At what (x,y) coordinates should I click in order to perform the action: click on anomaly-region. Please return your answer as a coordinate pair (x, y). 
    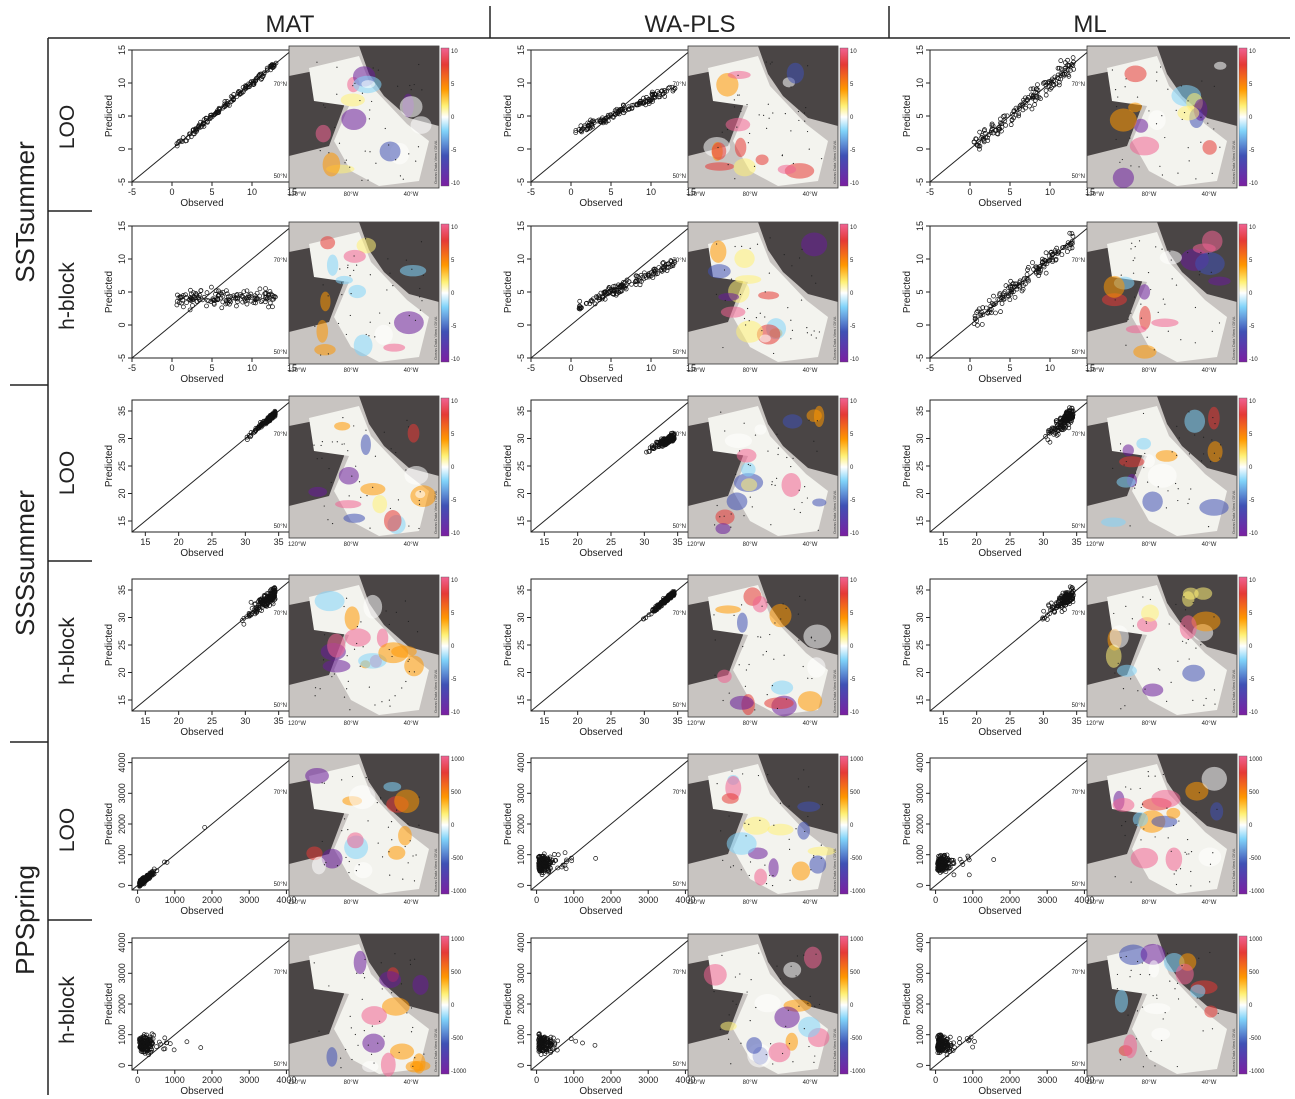
    Looking at the image, I should click on (1167, 121).